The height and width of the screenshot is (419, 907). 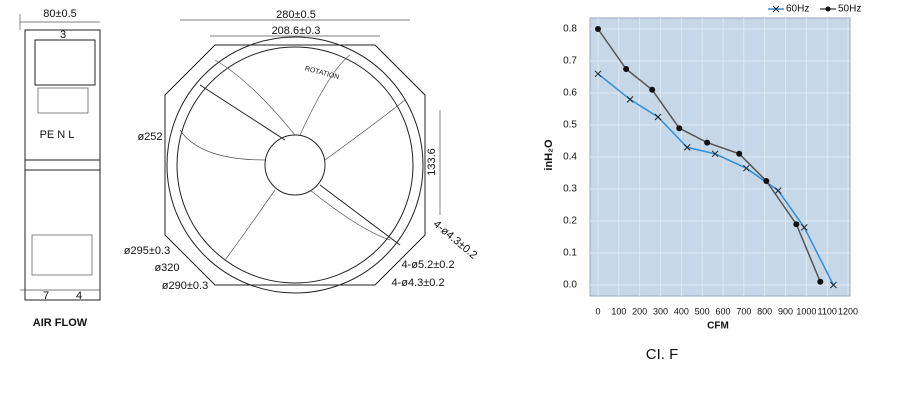 I want to click on terminal-label: PE N L, so click(x=57, y=135).